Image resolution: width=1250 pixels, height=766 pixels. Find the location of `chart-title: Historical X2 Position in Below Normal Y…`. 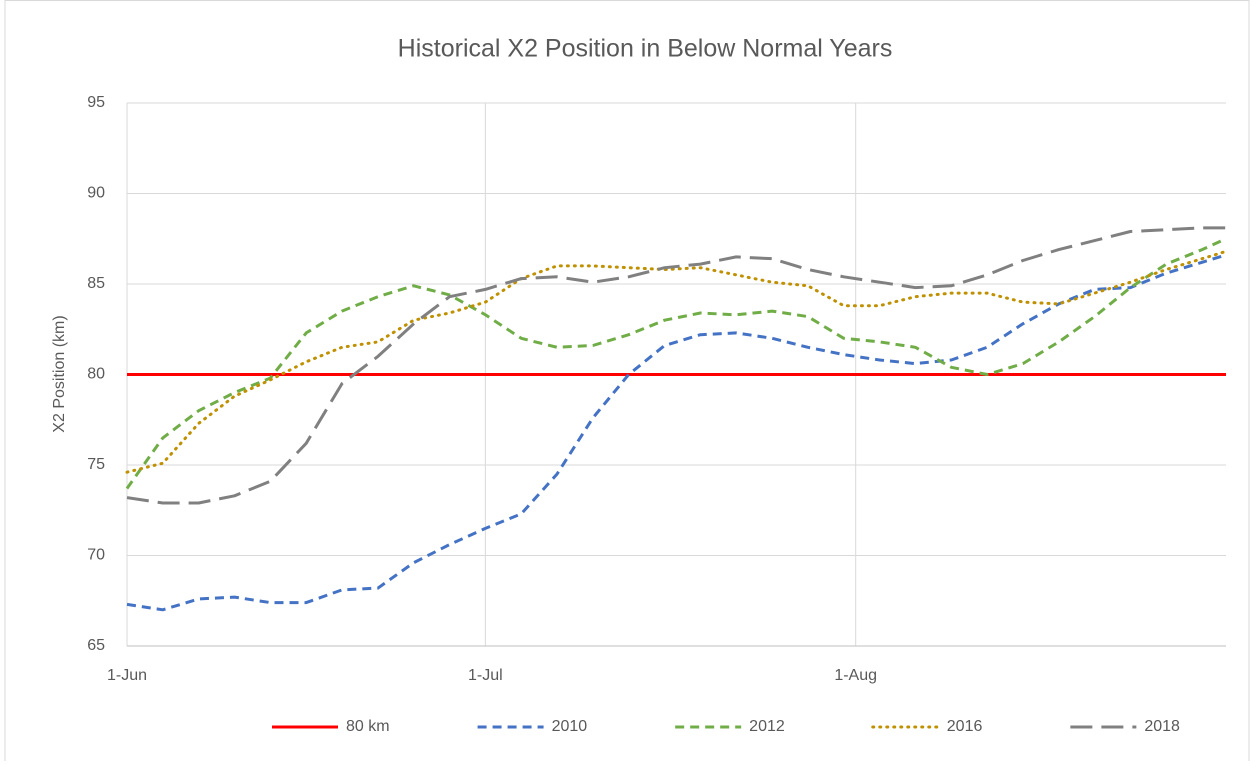

chart-title: Historical X2 Position in Below Normal Y… is located at coordinates (645, 49).